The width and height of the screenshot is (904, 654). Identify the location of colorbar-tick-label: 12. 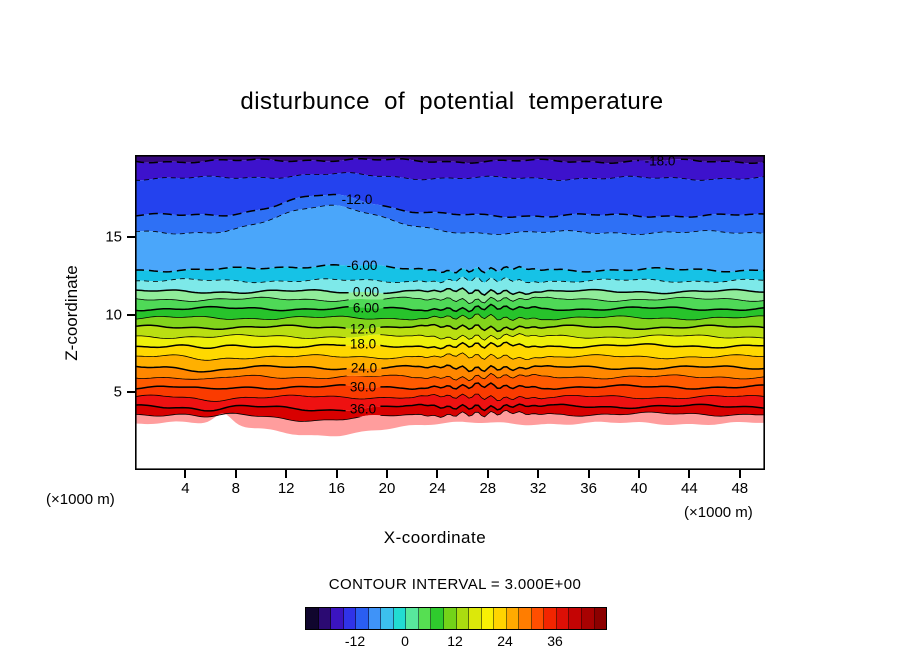
(455, 641).